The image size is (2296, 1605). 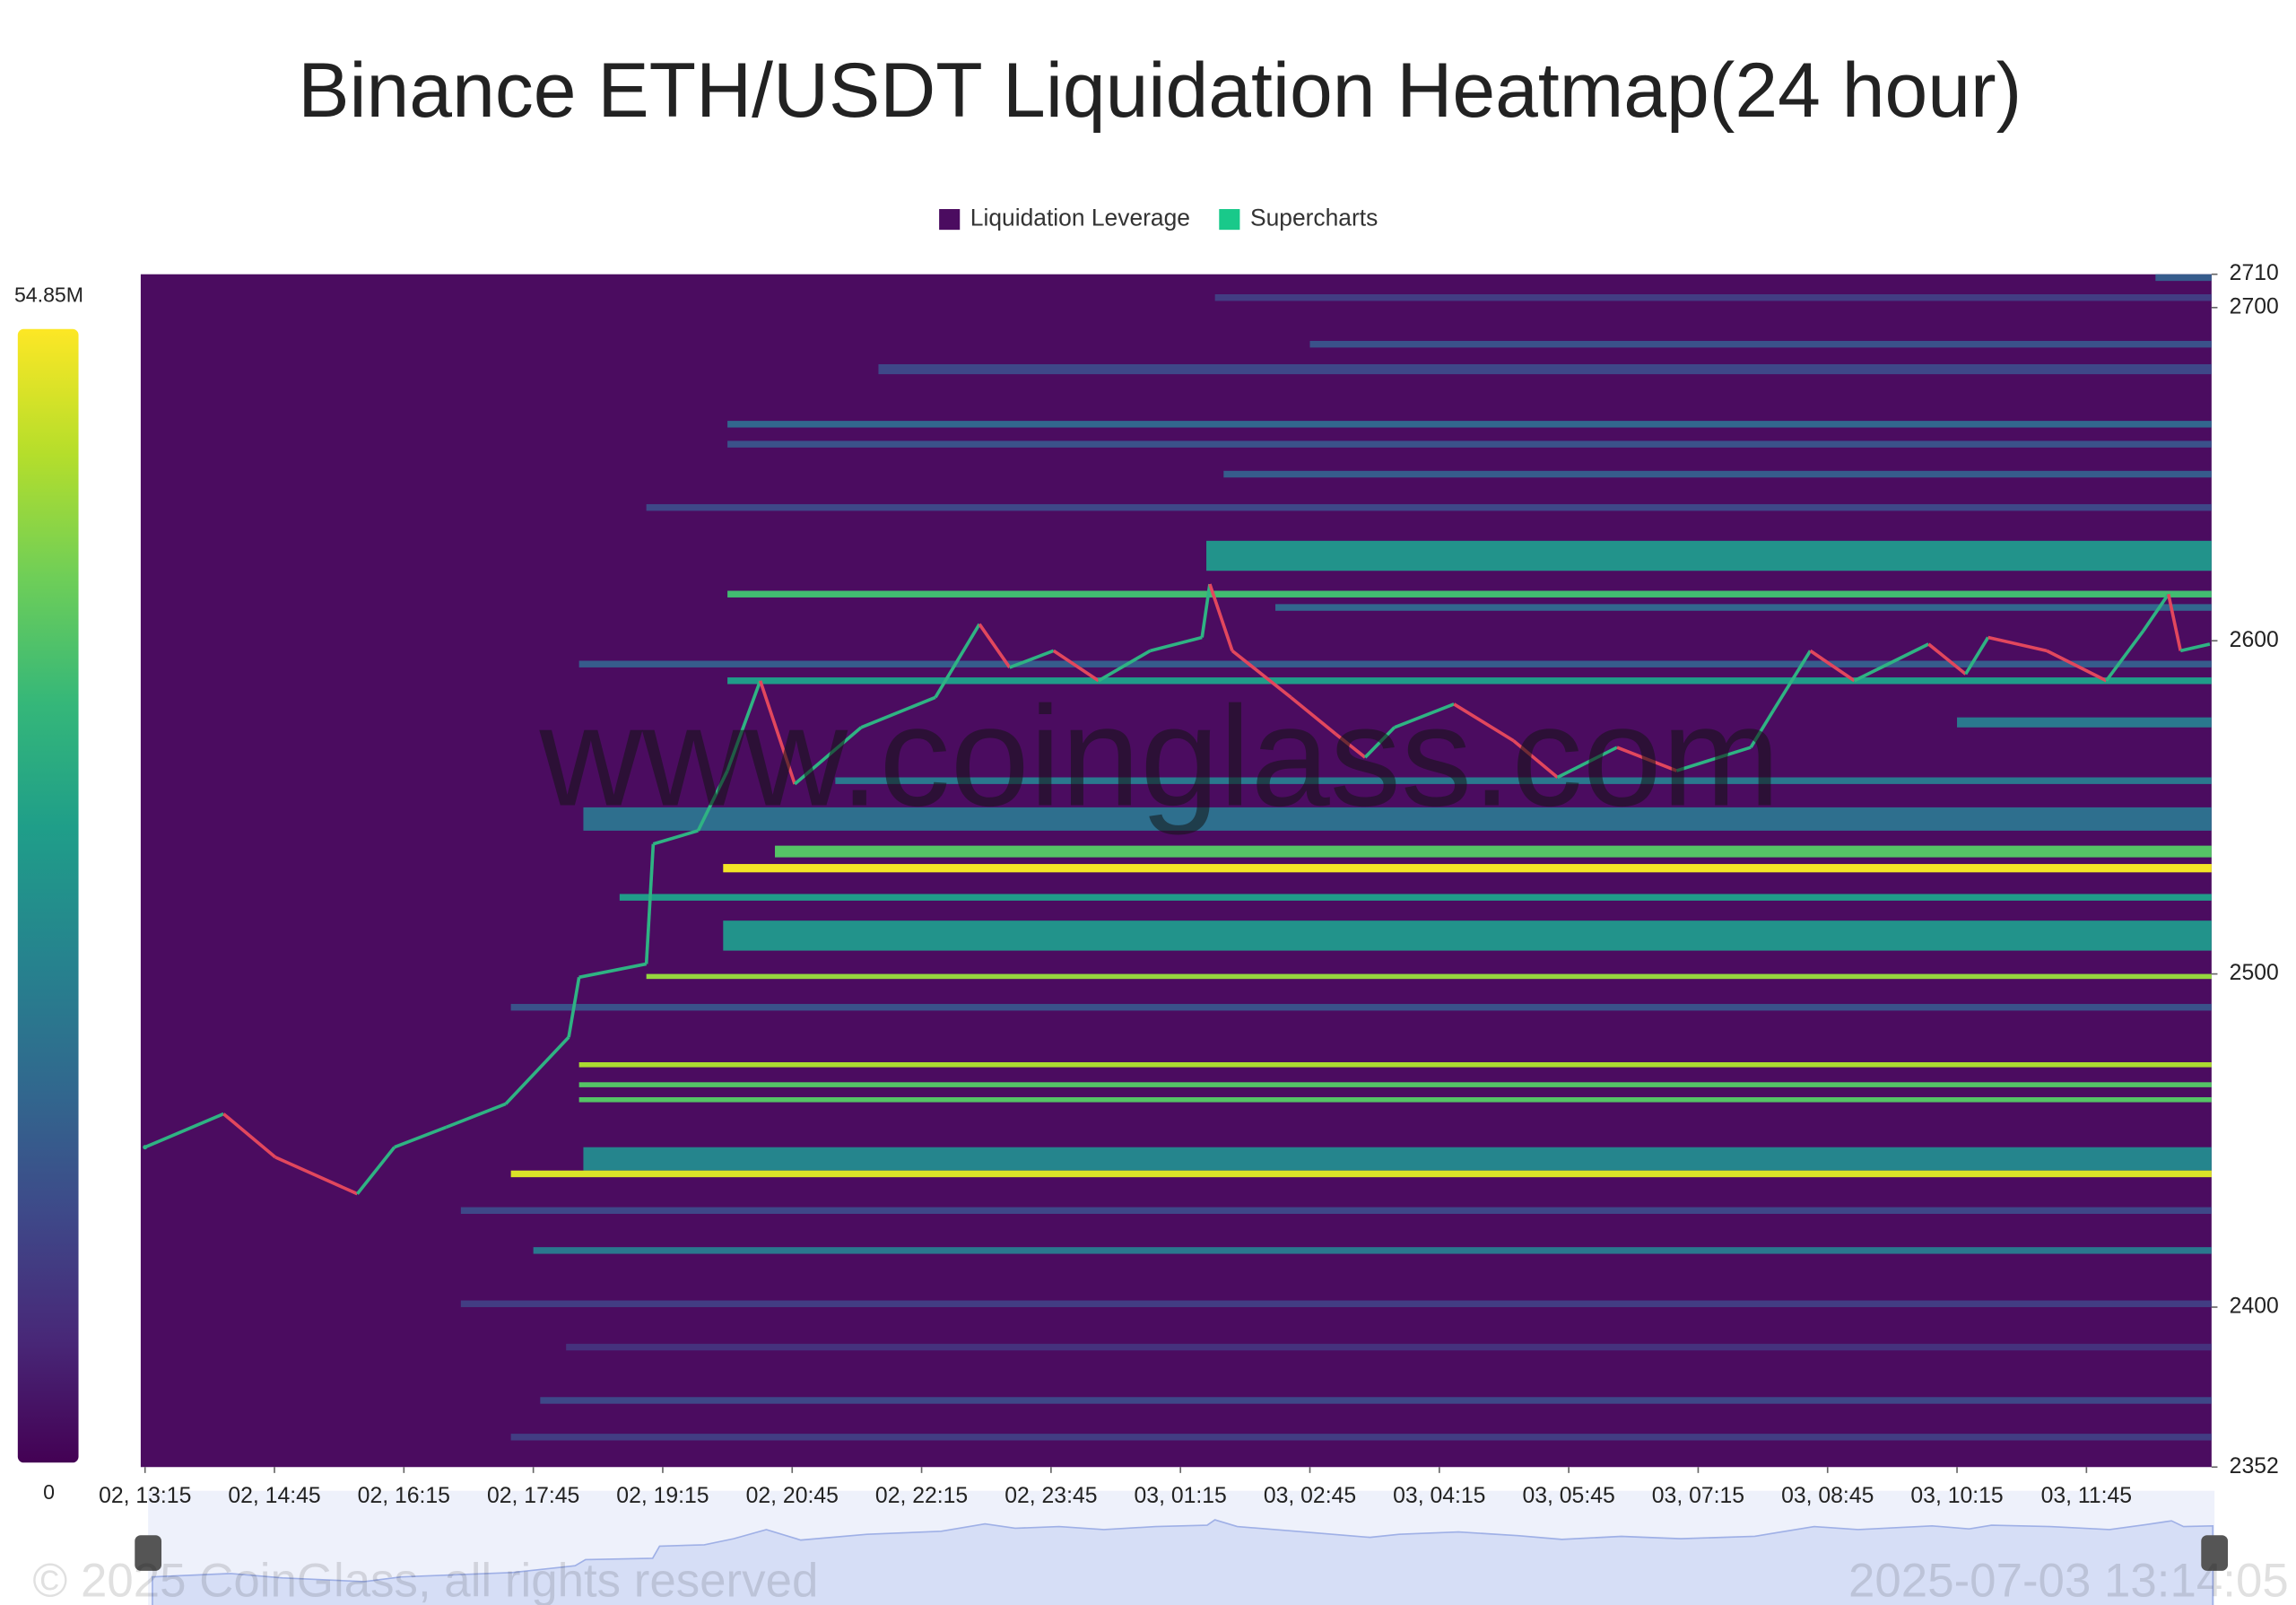 What do you see at coordinates (2254, 973) in the screenshot?
I see `y-tick-label: 2500` at bounding box center [2254, 973].